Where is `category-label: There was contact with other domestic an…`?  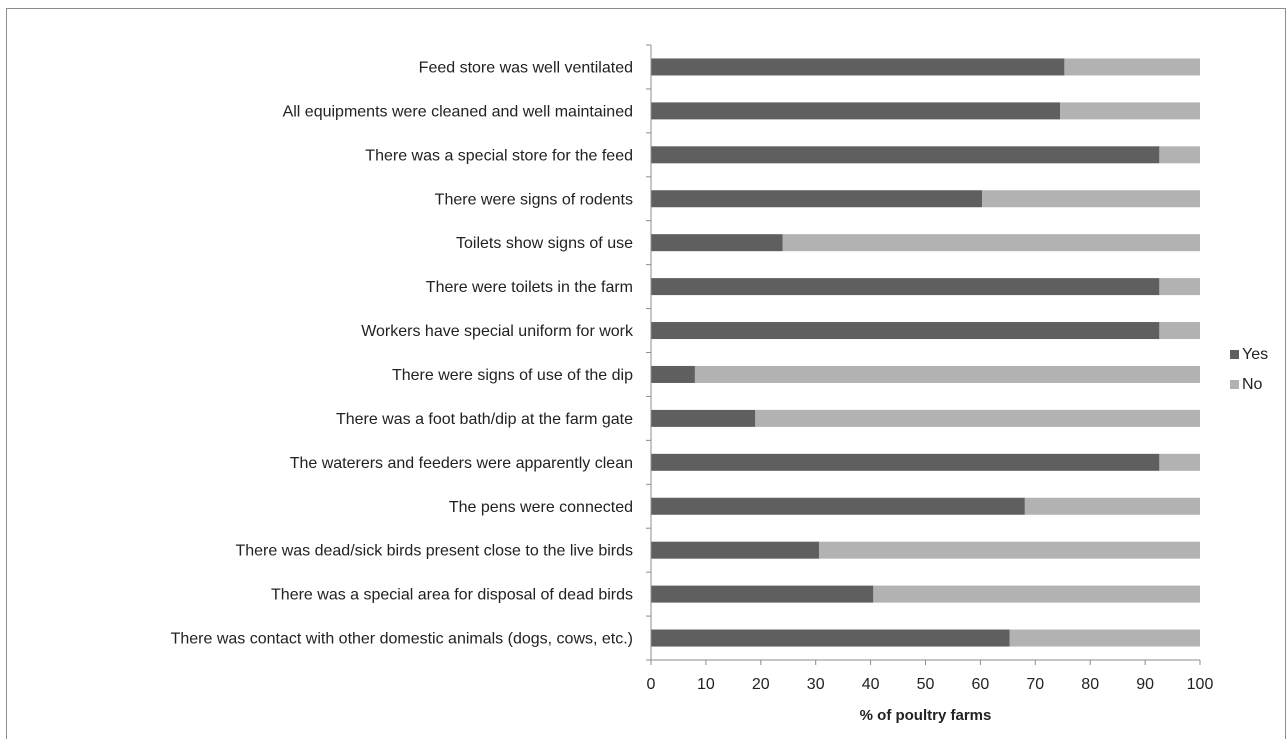 category-label: There was contact with other domestic an… is located at coordinates (402, 639).